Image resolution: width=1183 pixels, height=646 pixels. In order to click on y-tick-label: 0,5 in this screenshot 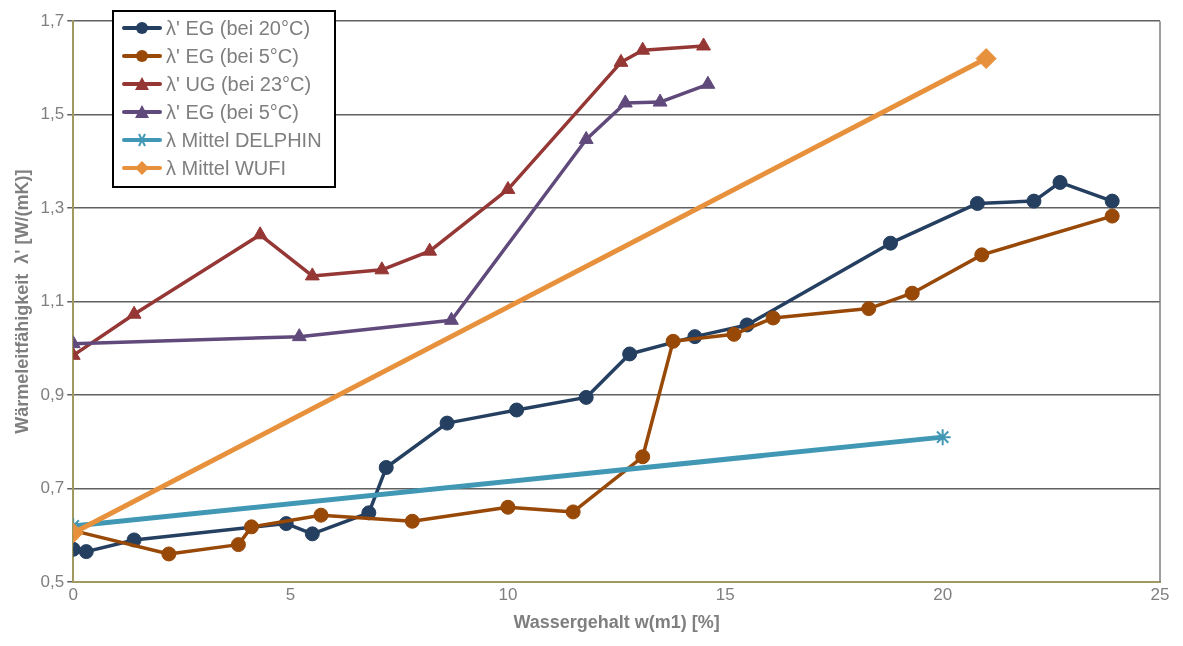, I will do `click(52, 581)`.